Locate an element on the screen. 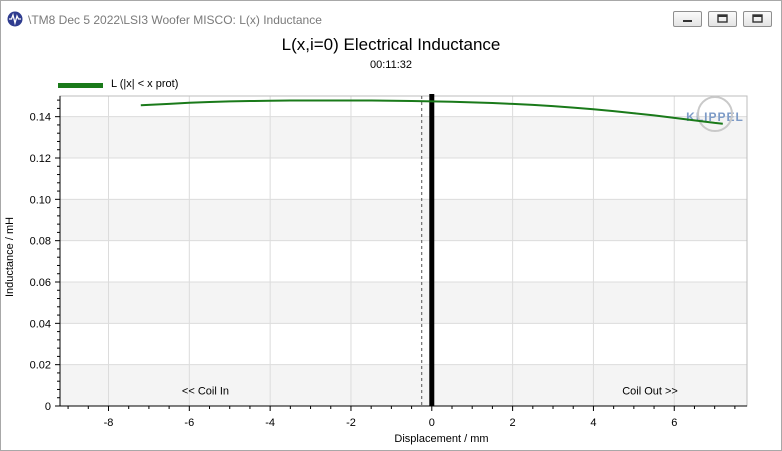  y-axis-label: Inductance / mH is located at coordinates (10, 257).